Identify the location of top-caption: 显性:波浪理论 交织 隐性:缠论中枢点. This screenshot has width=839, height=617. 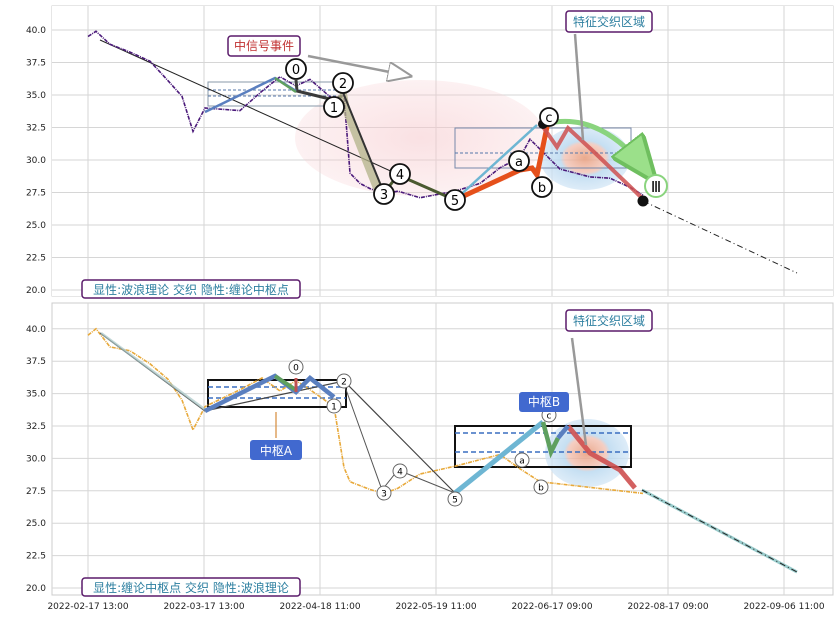
(191, 289).